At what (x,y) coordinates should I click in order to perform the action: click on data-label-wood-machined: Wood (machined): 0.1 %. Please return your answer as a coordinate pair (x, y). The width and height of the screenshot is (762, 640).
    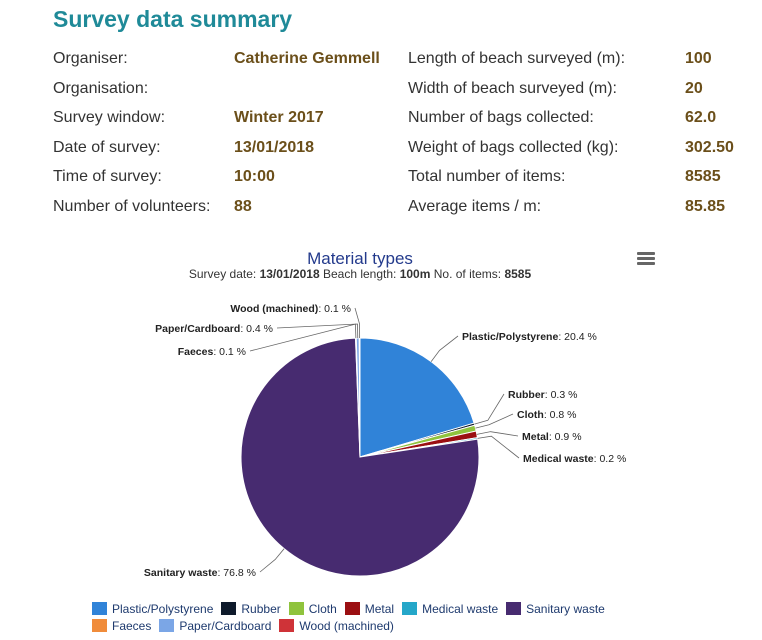
    Looking at the image, I should click on (290, 309).